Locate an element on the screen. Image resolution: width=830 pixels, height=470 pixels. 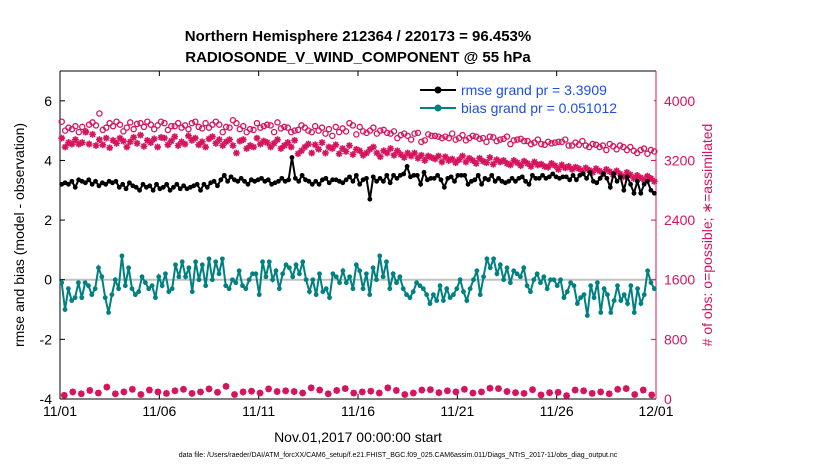
y-axis-left-label: rmse and bias (model - observation) is located at coordinates (19, 235).